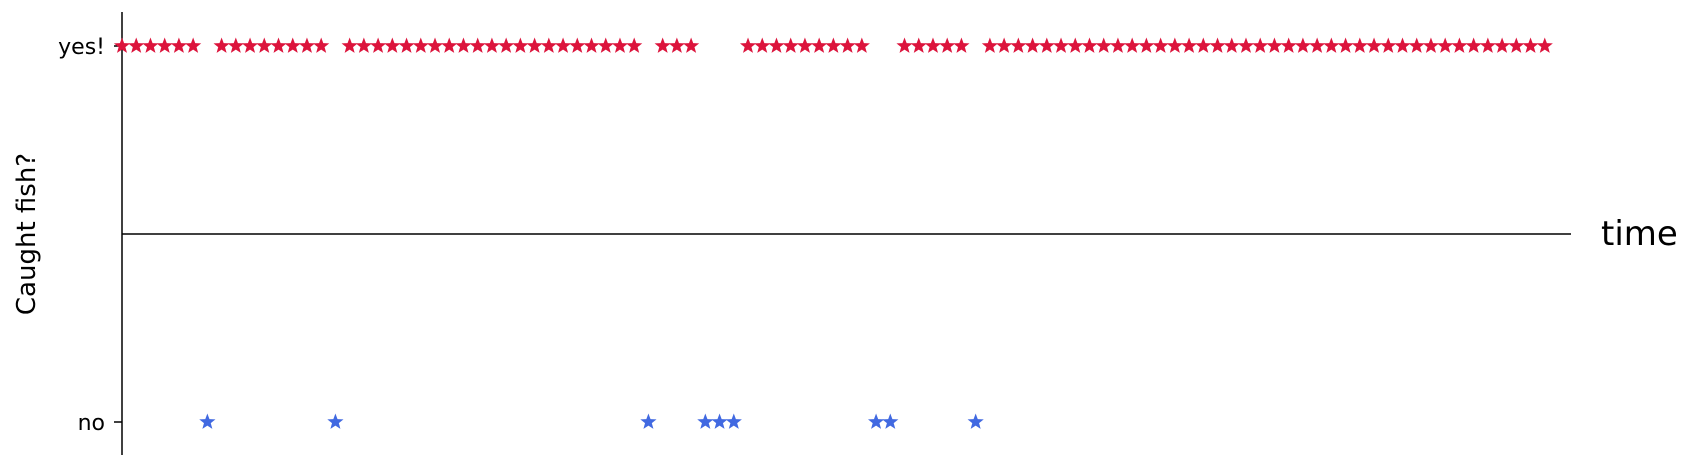 The height and width of the screenshot is (468, 1697). I want to click on time-axis-title: time, so click(1639, 234).